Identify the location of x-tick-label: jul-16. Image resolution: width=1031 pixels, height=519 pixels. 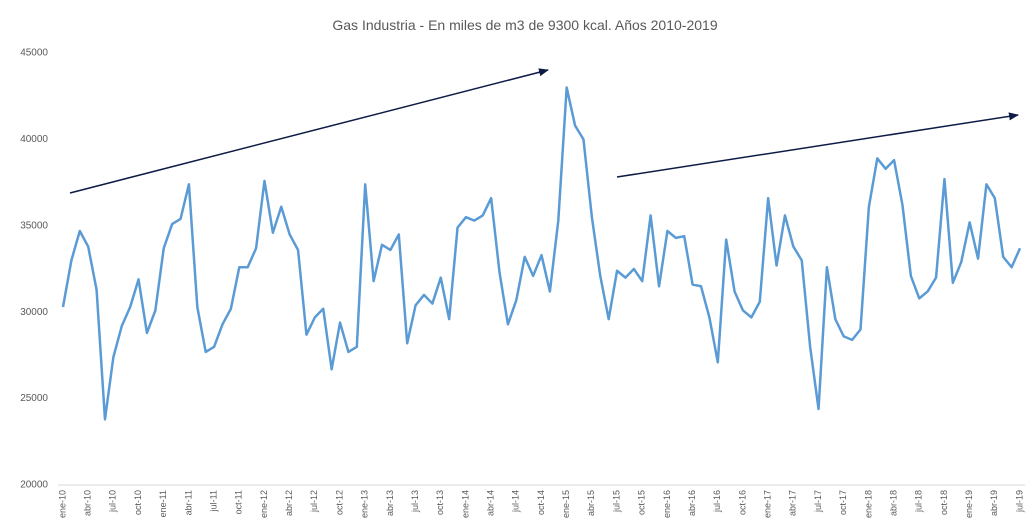
(717, 501).